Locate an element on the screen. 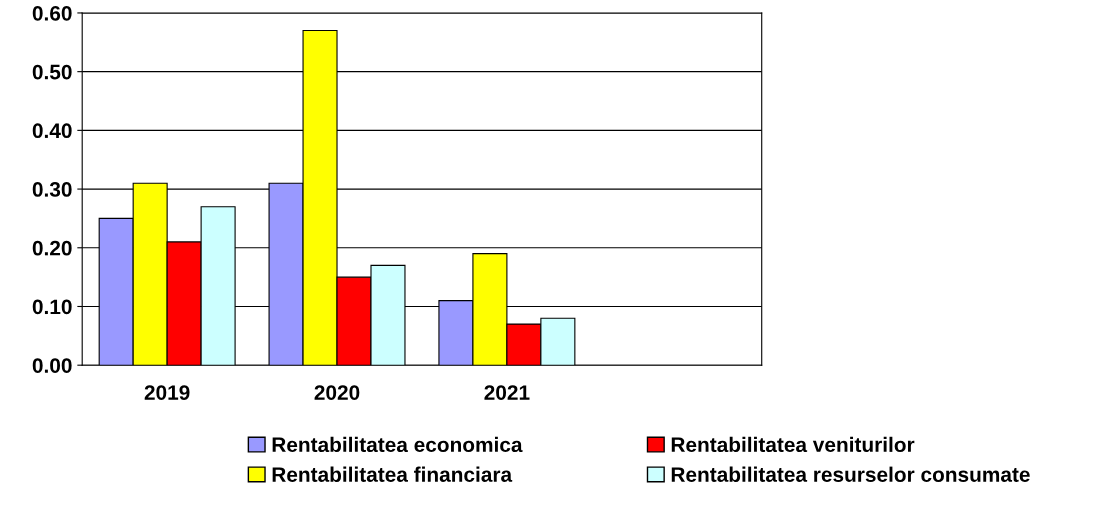 The width and height of the screenshot is (1096, 518). x-tick-label: 2019 is located at coordinates (167, 392).